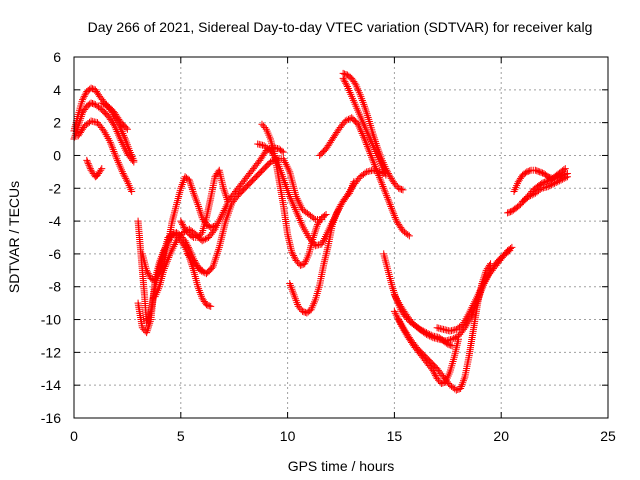  Describe the element at coordinates (501, 436) in the screenshot. I see `x-tick-label: 20` at that location.